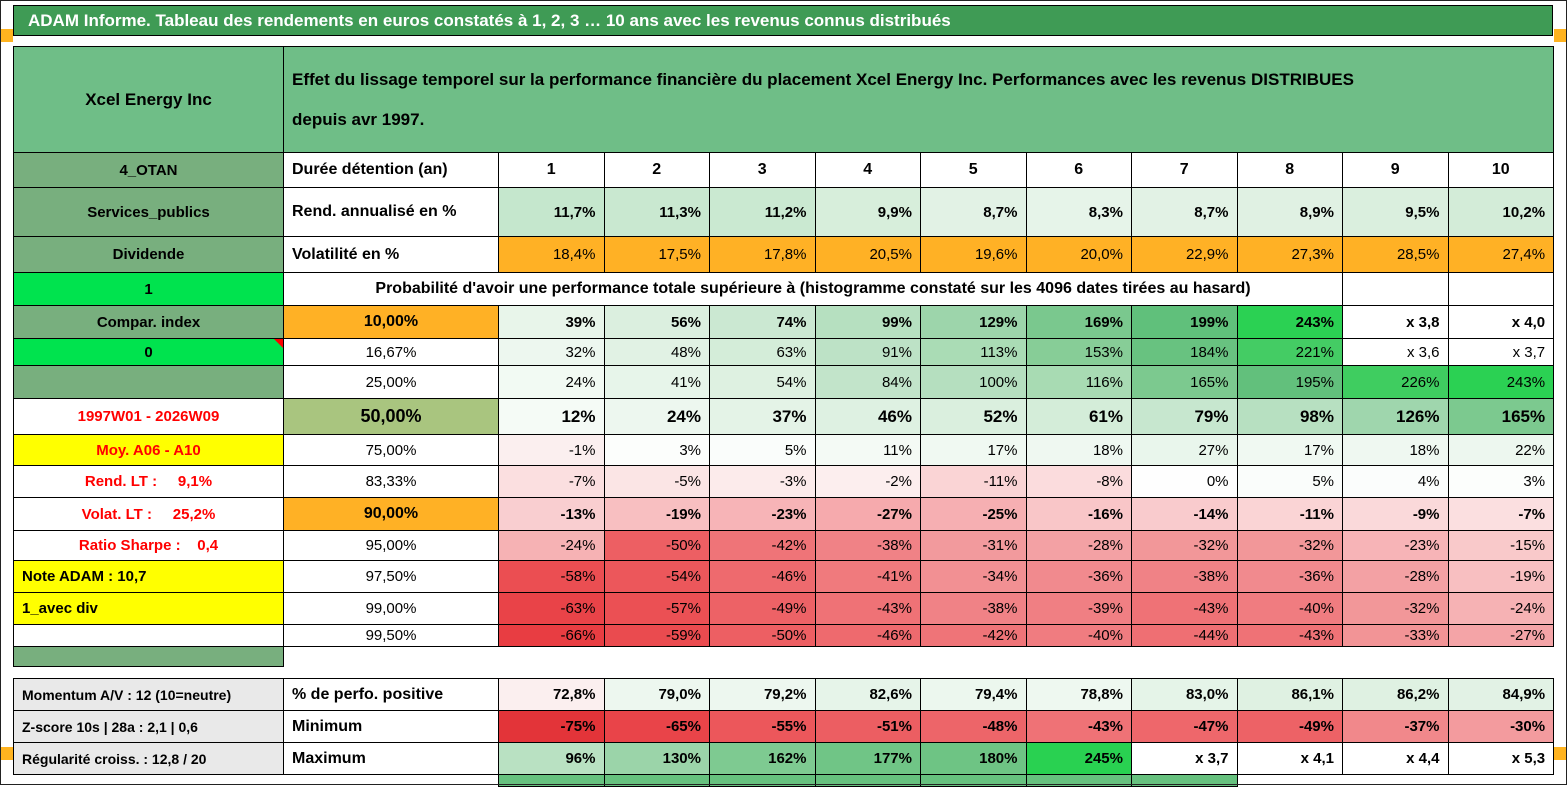 The height and width of the screenshot is (787, 1567). What do you see at coordinates (867, 212) in the screenshot?
I see `value-cell: 9,9%` at bounding box center [867, 212].